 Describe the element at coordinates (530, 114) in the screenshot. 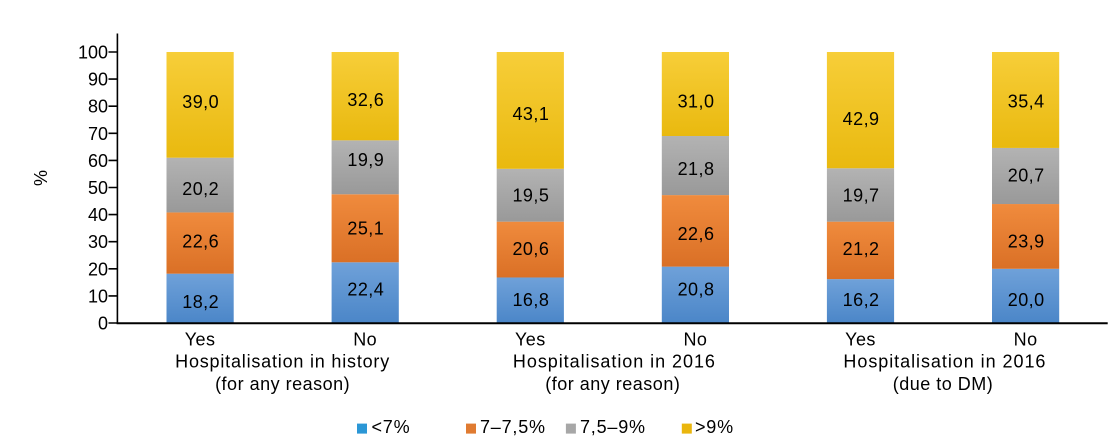

I see `svg-text: 43,1` at that location.